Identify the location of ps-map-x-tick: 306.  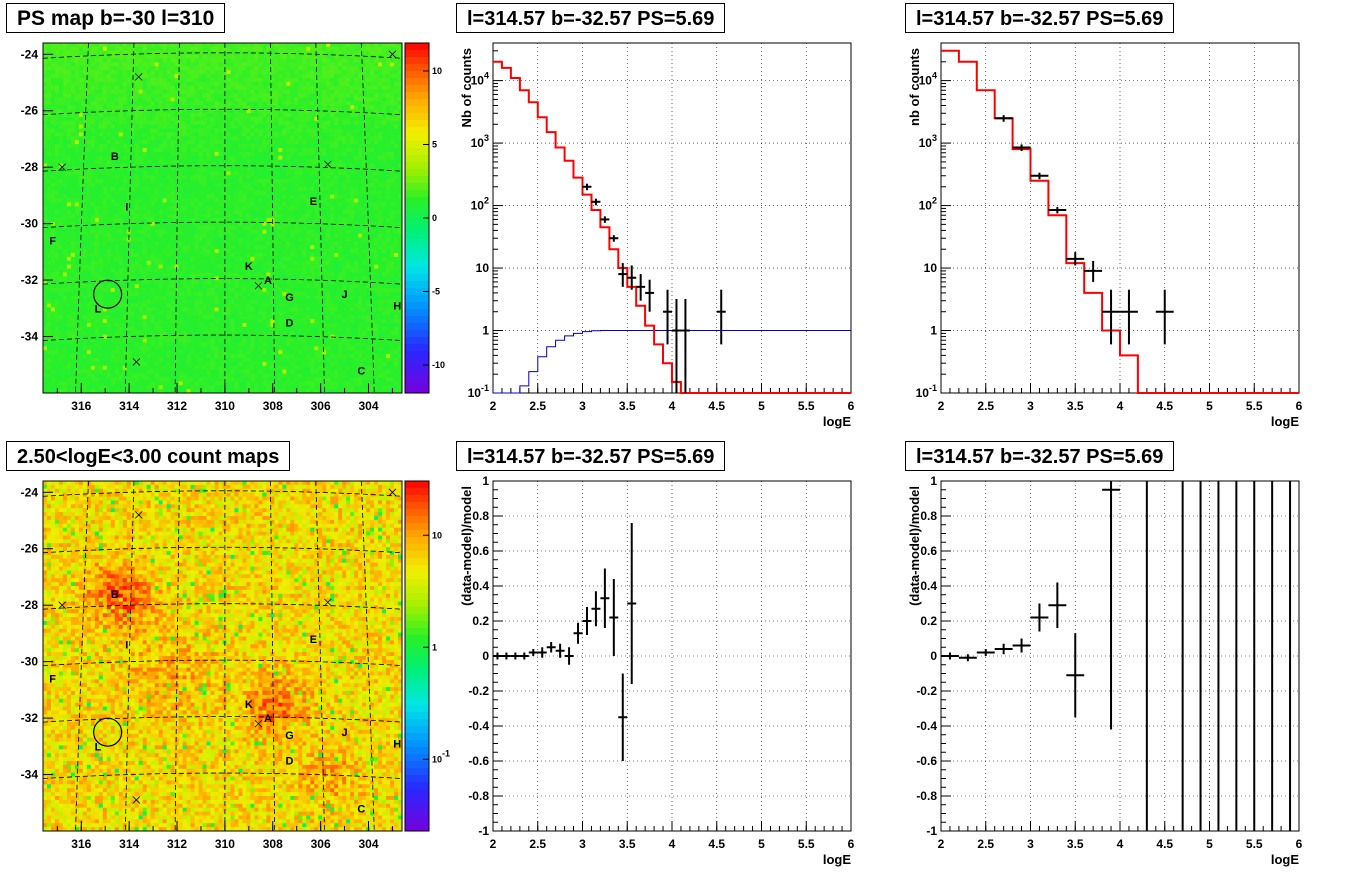
(321, 406).